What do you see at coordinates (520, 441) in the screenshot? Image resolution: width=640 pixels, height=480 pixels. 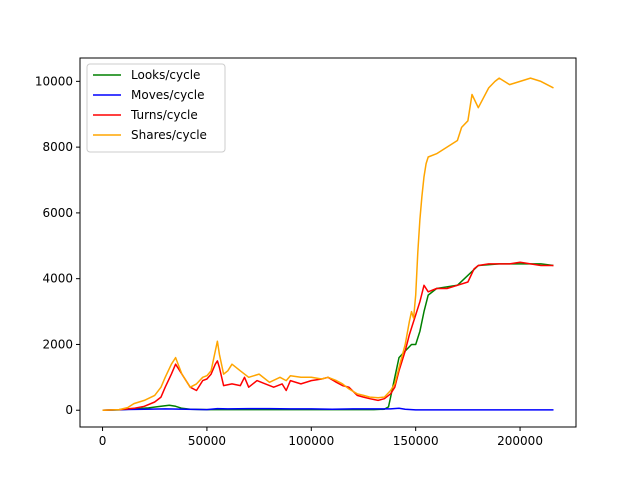 I see `x-tick-label: 200000` at bounding box center [520, 441].